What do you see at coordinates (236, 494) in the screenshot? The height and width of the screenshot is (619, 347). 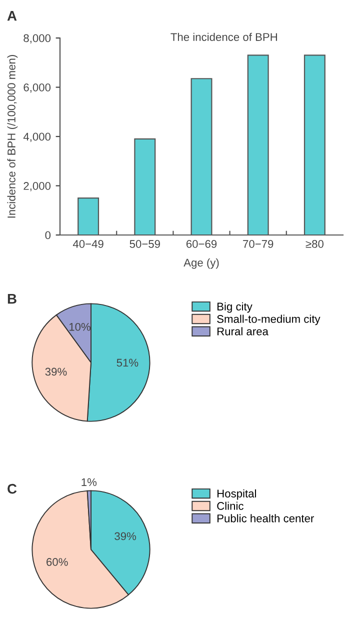 I see `legend-label: Hospital` at bounding box center [236, 494].